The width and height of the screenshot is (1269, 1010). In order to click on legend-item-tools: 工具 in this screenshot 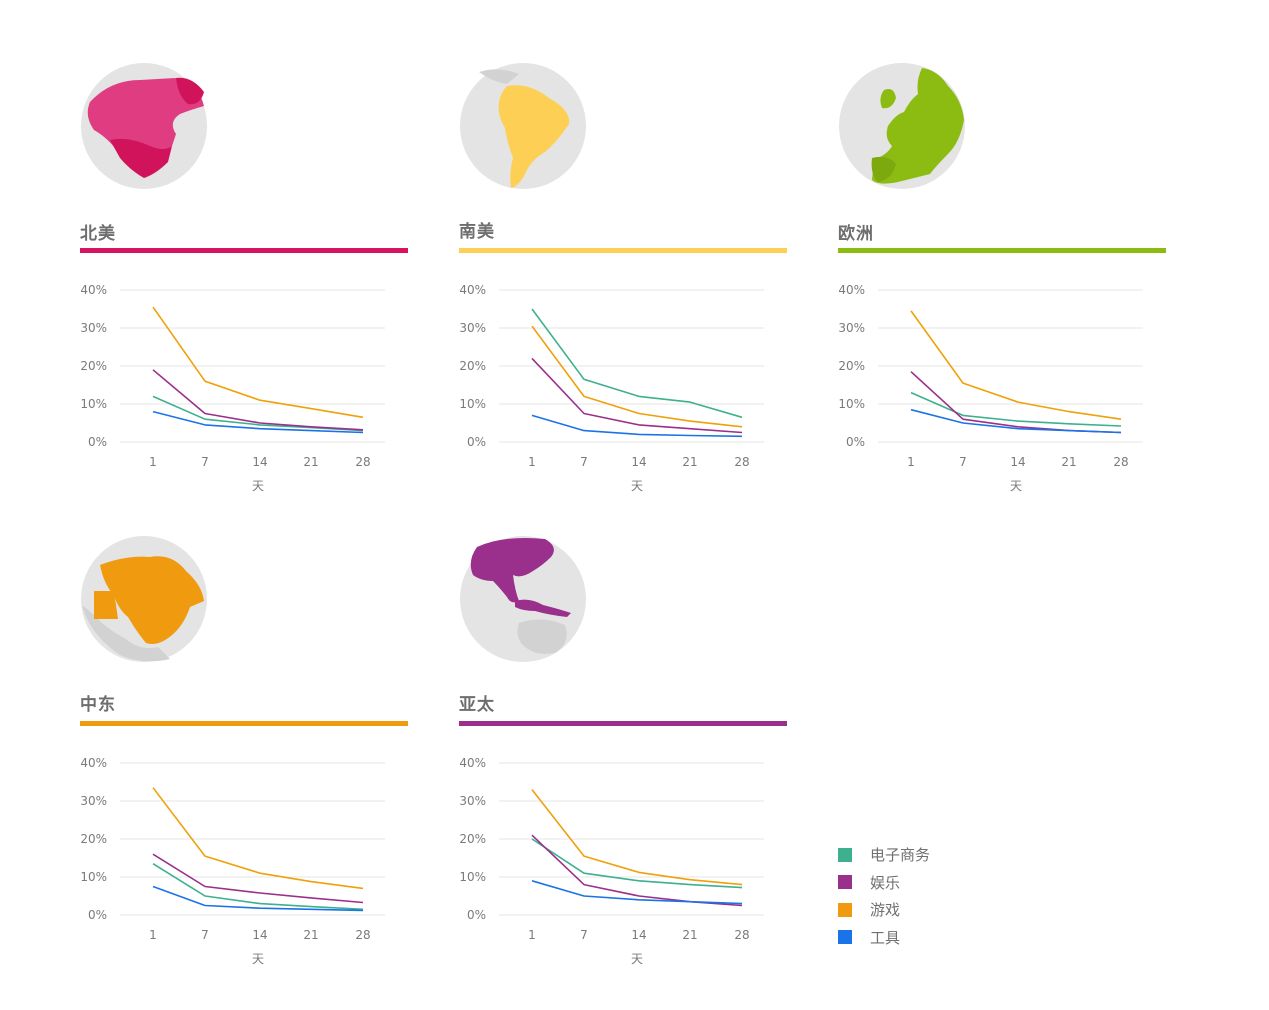, I will do `click(884, 938)`.